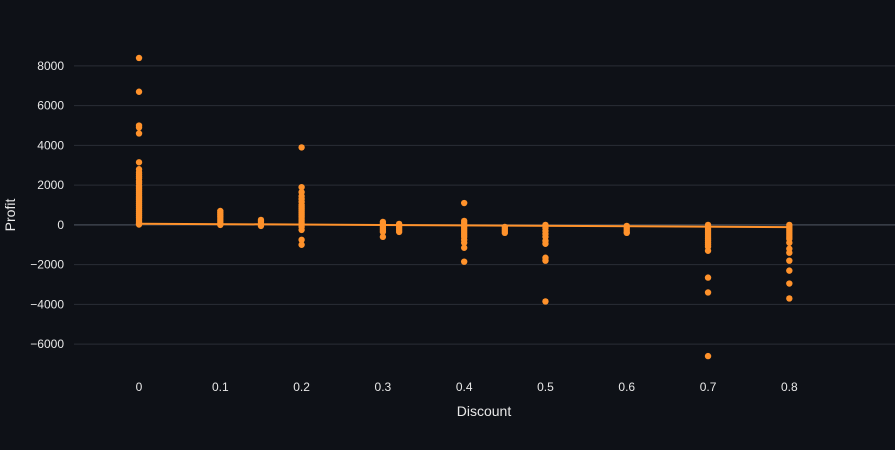 This screenshot has height=450, width=895. Describe the element at coordinates (47, 205) in the screenshot. I see `y-tick-layer: −6000 −4000 −2000 0 2000 4000 6000 8000` at that location.